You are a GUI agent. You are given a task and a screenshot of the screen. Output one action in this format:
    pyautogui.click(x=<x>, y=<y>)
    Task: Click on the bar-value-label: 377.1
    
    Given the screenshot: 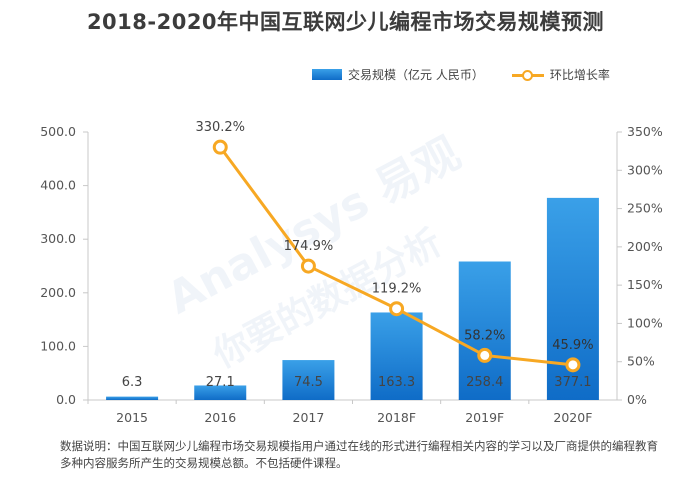 What is the action you would take?
    pyautogui.click(x=572, y=382)
    